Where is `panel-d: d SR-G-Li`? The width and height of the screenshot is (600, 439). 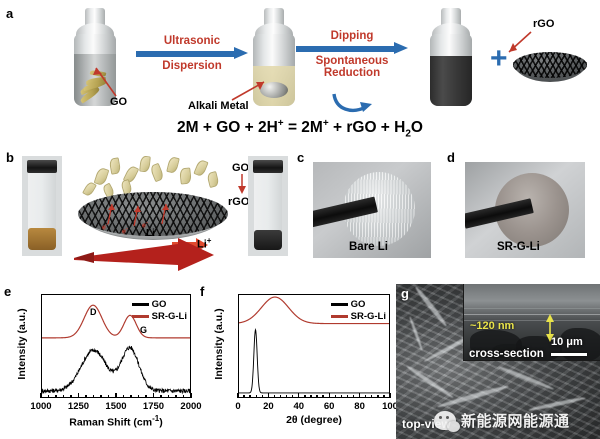 panel-d: d SR-G-Li is located at coordinates (522, 215).